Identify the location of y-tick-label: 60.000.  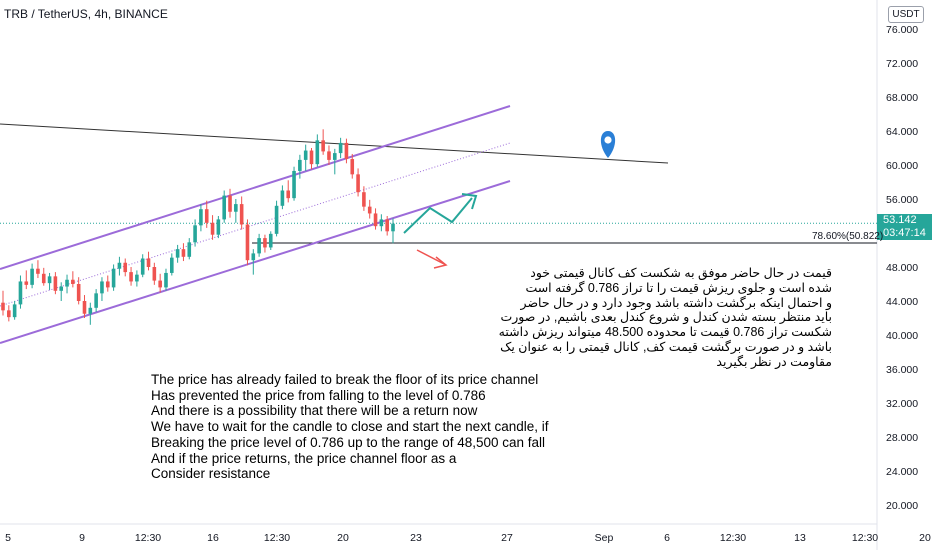
(902, 166).